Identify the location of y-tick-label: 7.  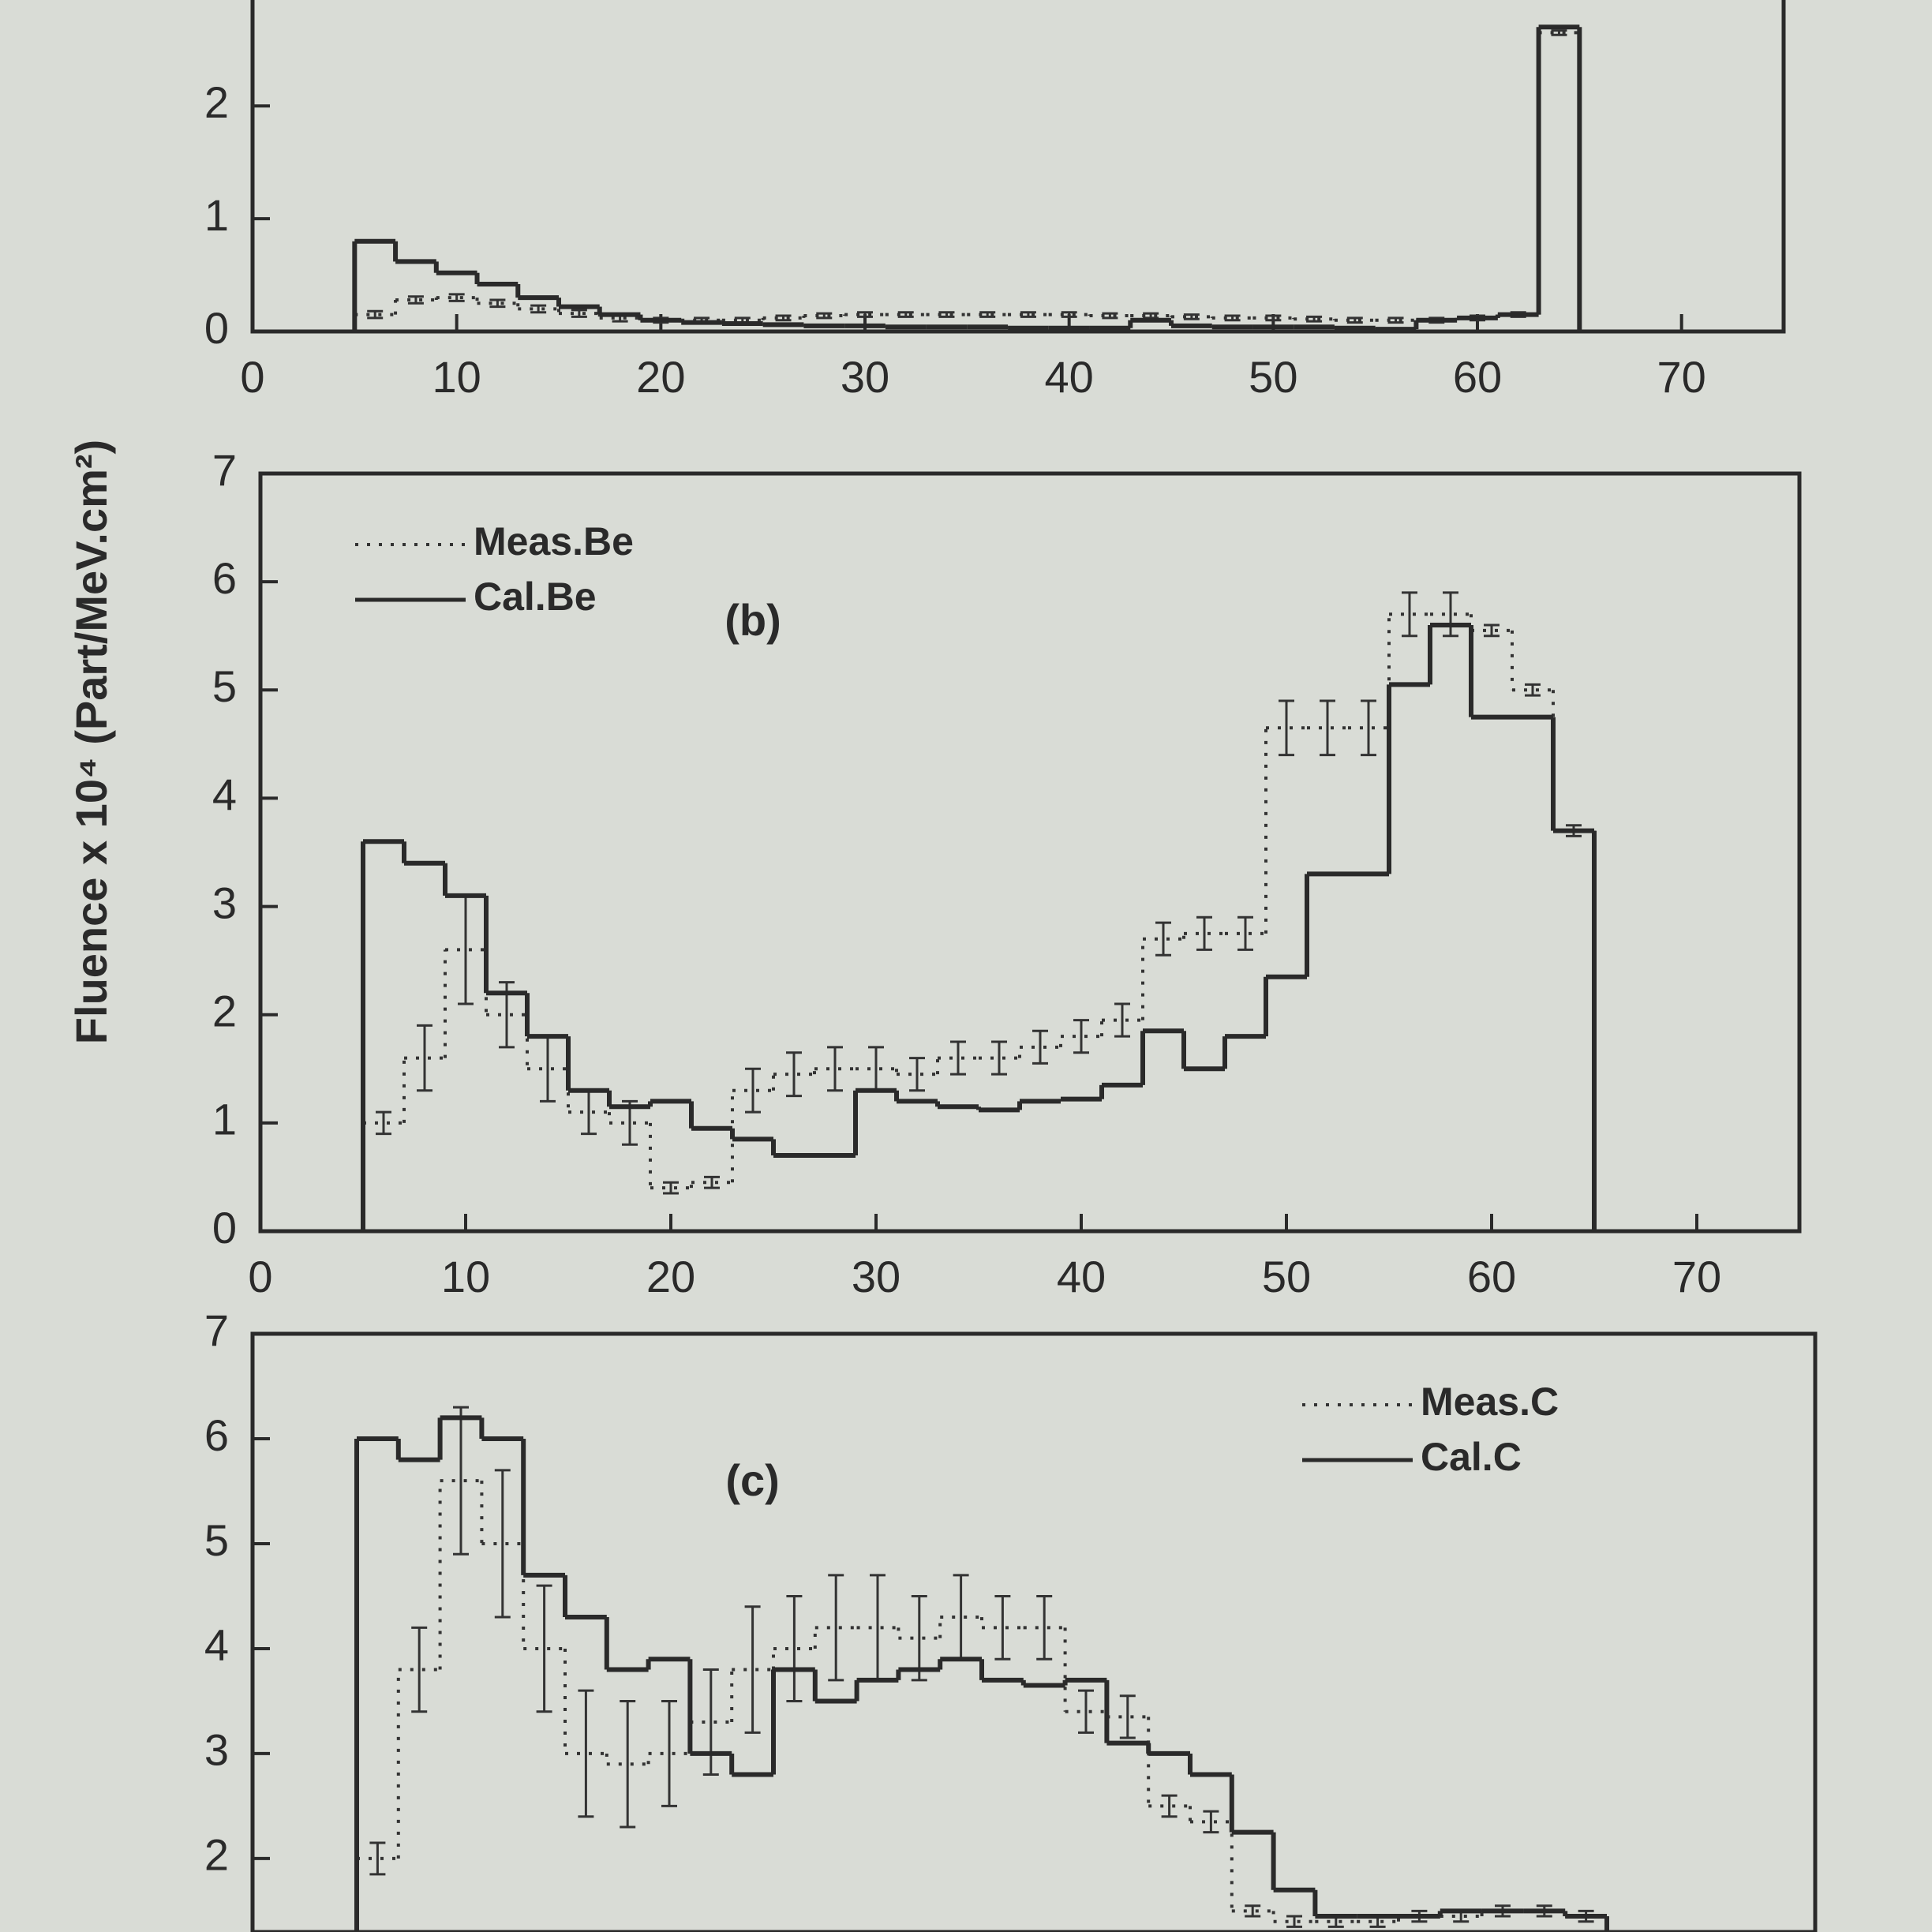
(216, 1330).